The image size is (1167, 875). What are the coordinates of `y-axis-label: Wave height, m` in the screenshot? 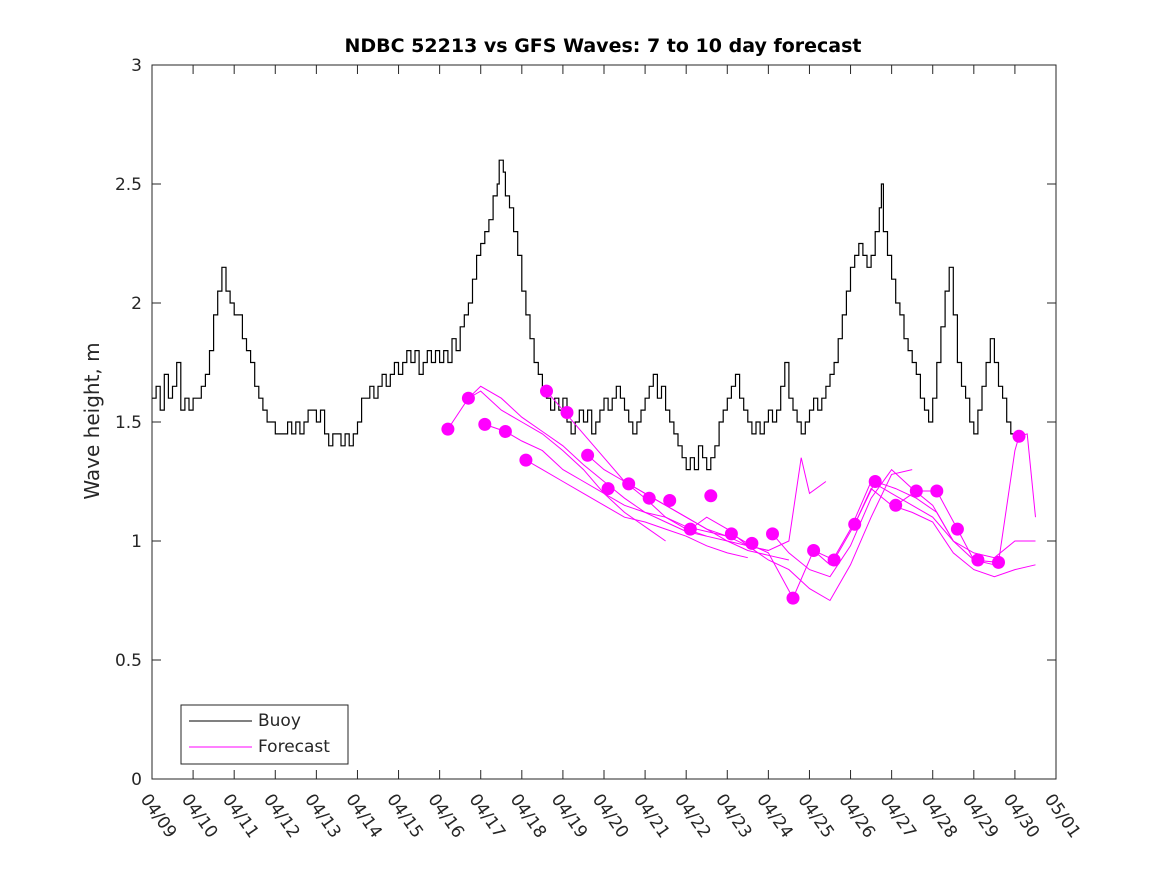 It's located at (92, 420).